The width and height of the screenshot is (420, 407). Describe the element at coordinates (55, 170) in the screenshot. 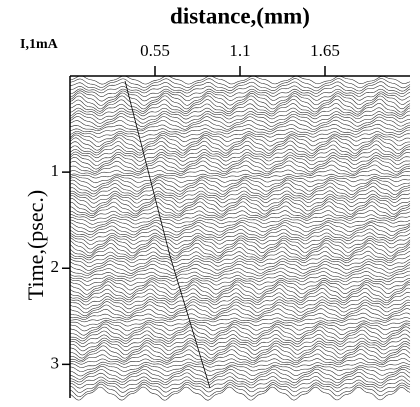

I see `y-tick-label: 1` at that location.